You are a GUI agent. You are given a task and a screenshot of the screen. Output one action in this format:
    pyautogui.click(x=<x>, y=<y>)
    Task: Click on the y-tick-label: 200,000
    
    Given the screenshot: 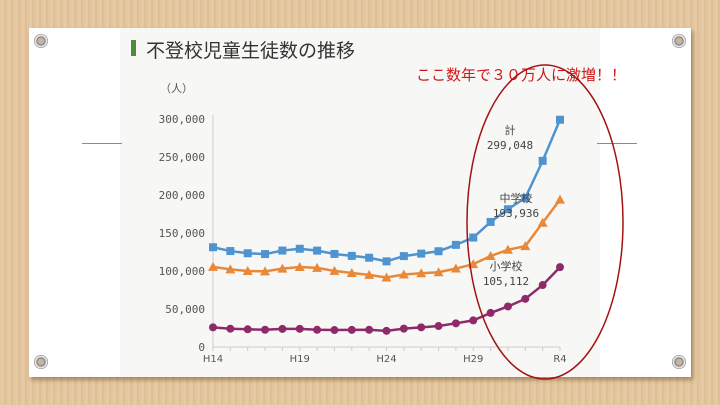 What is the action you would take?
    pyautogui.click(x=182, y=195)
    